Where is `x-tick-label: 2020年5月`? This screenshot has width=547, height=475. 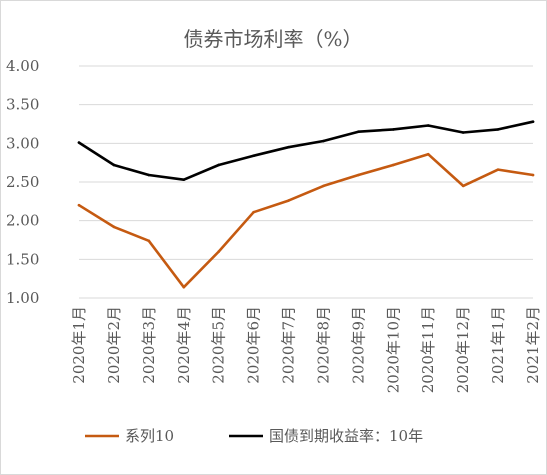
x-tick-label: 2020年5月 is located at coordinates (219, 345).